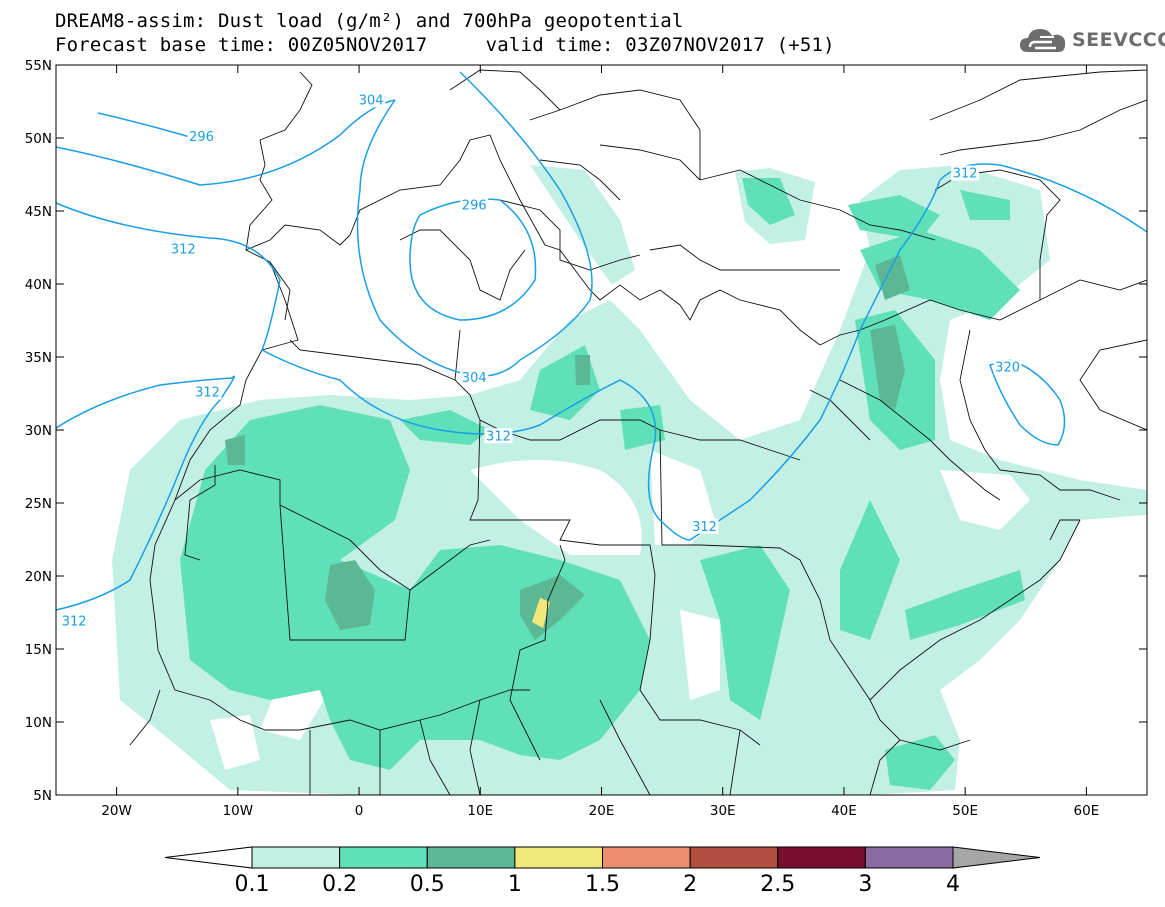 The image size is (1165, 907). I want to click on lat-tick-label: 55N, so click(38, 66).